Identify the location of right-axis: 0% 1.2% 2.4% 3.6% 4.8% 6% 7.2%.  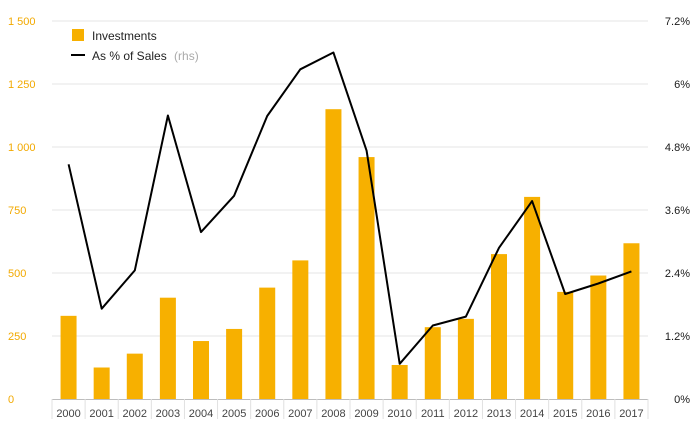
(677, 211).